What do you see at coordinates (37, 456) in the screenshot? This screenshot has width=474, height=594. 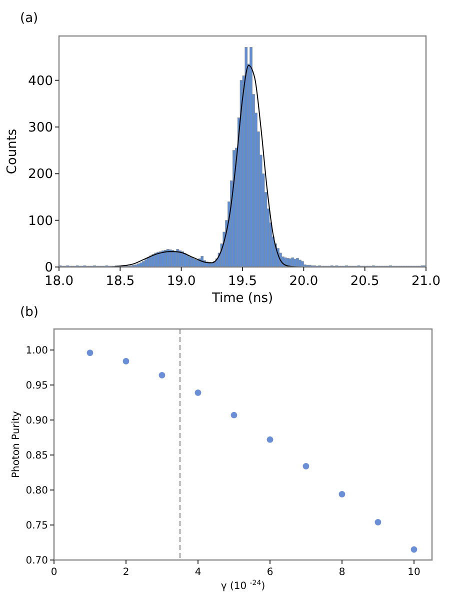 I see `y-tick-label: 0.85` at bounding box center [37, 456].